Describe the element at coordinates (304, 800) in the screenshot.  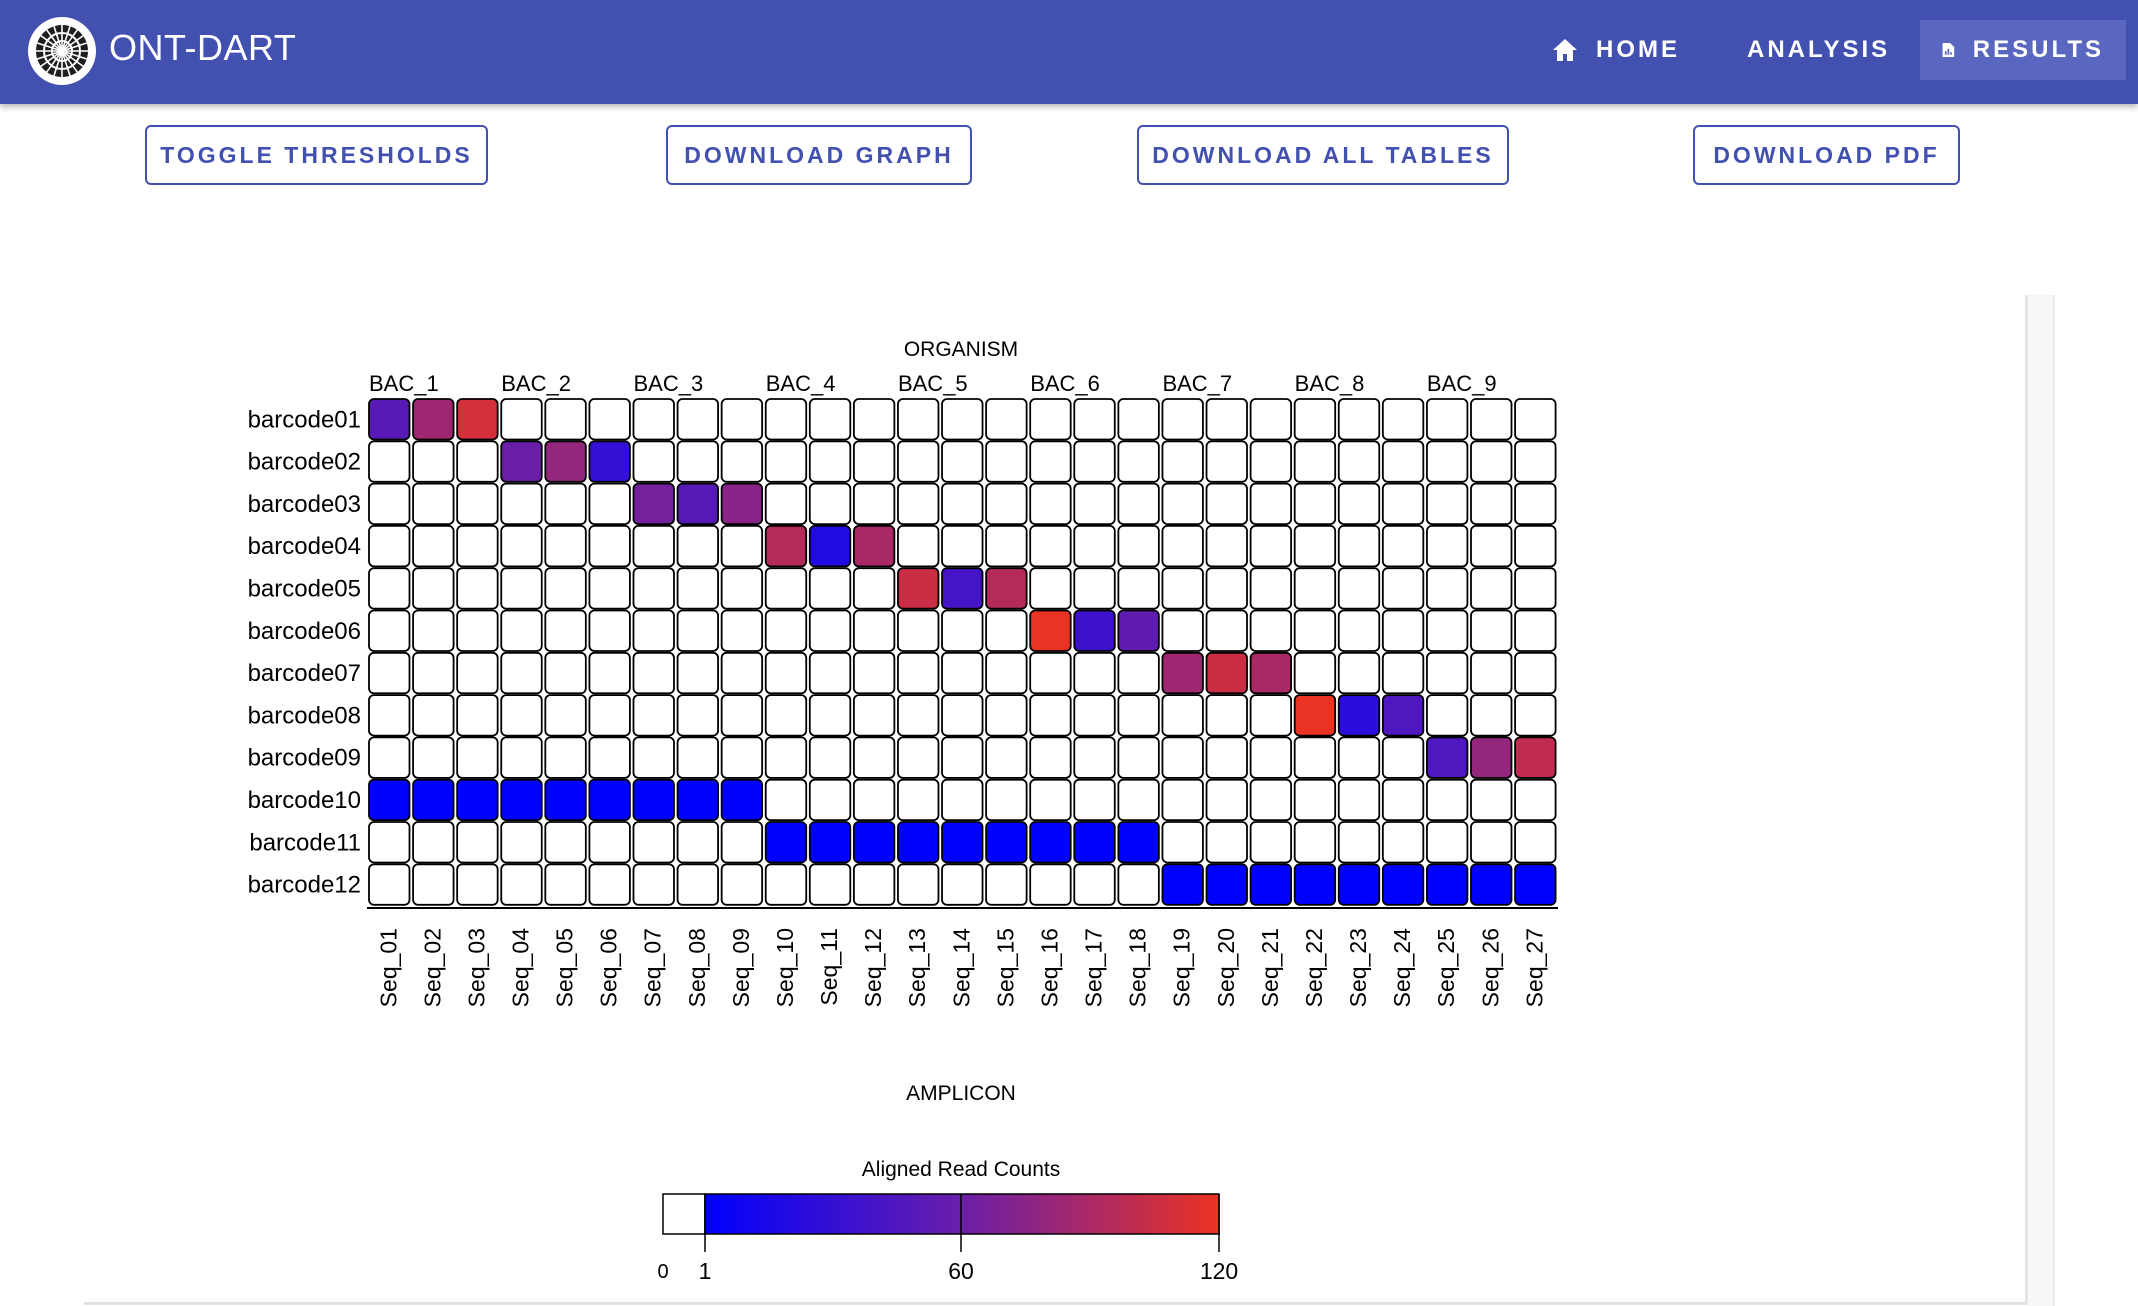
I see `row-label: barcode10` at that location.